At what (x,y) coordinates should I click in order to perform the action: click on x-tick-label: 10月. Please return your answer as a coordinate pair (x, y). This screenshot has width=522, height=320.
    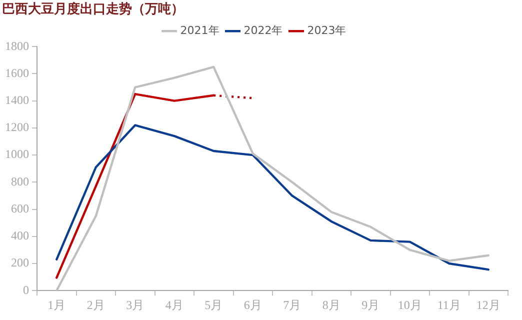
    Looking at the image, I should click on (410, 305).